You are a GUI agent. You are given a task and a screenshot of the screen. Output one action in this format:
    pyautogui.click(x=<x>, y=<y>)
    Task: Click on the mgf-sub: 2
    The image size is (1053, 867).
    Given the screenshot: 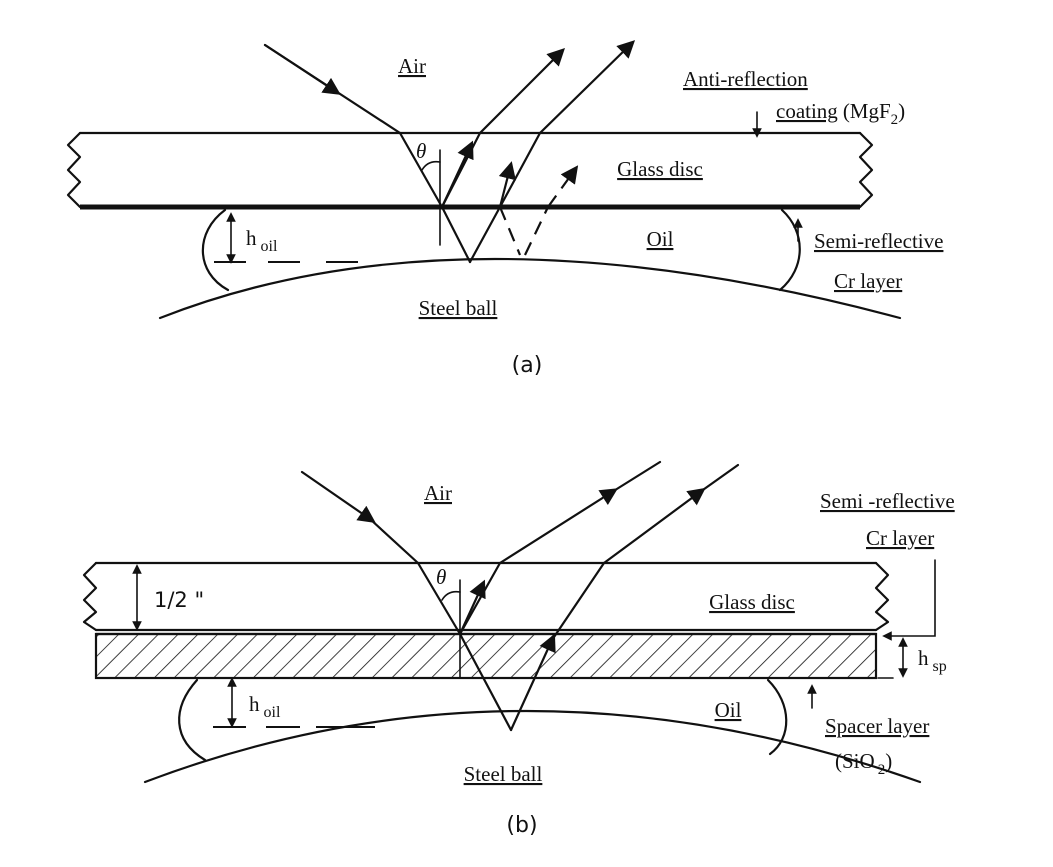 What is the action you would take?
    pyautogui.click(x=895, y=120)
    